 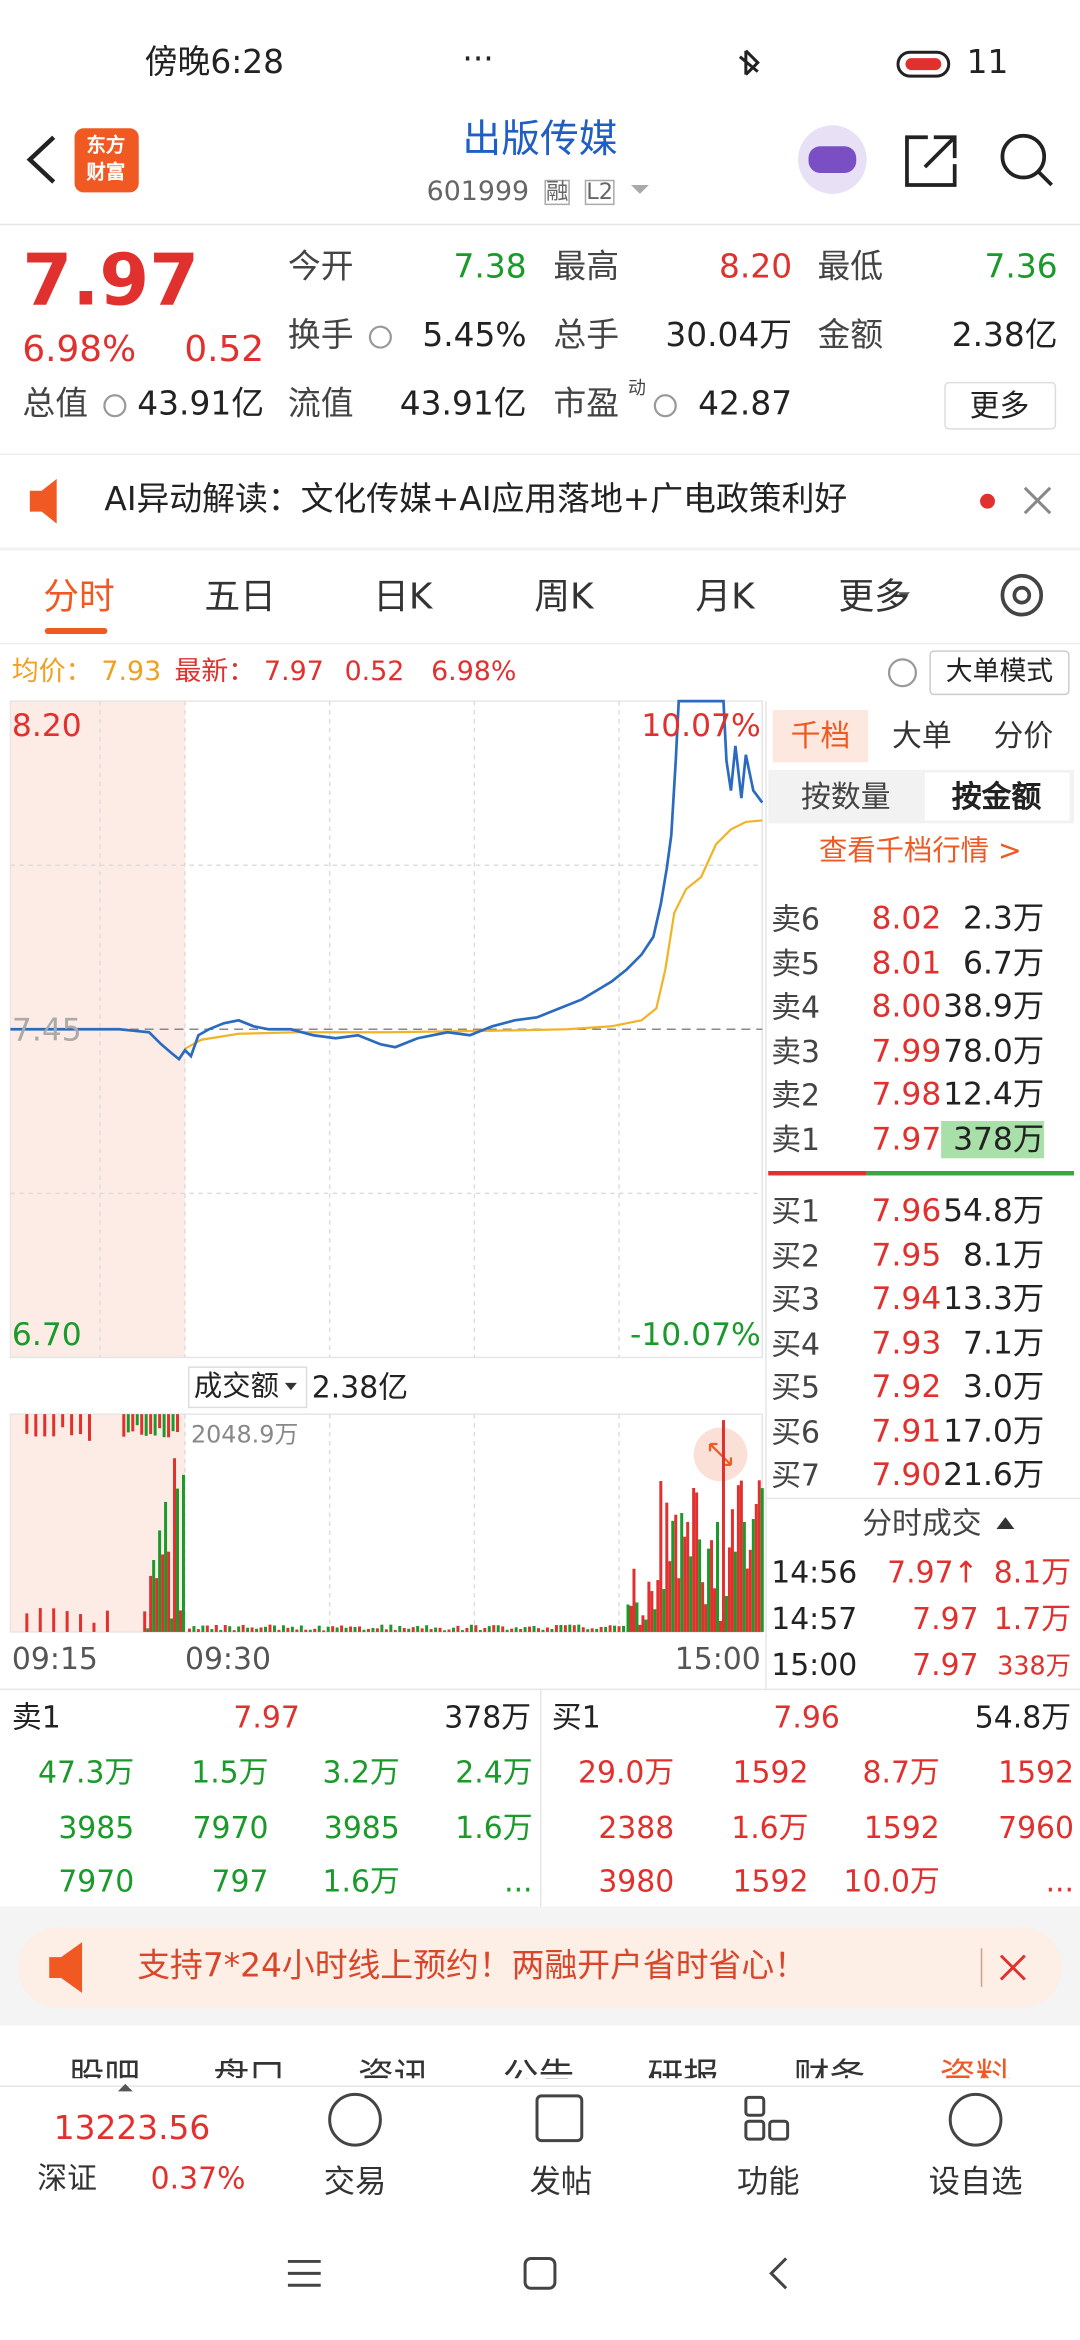 What do you see at coordinates (778, 2273) in the screenshot?
I see `back-key` at bounding box center [778, 2273].